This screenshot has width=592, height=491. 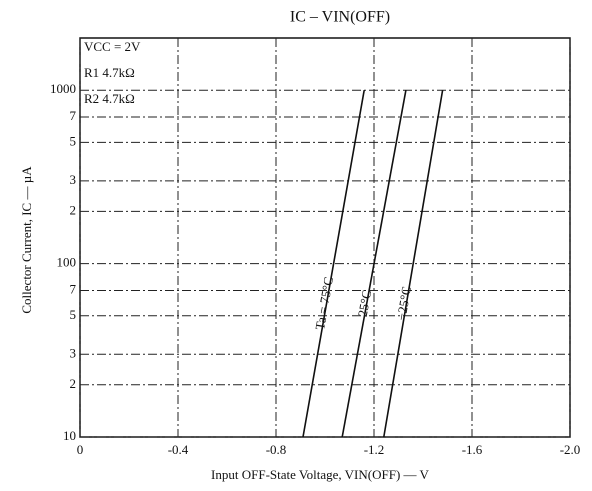 What do you see at coordinates (403, 303) in the screenshot?
I see `series-label: −25°C` at bounding box center [403, 303].